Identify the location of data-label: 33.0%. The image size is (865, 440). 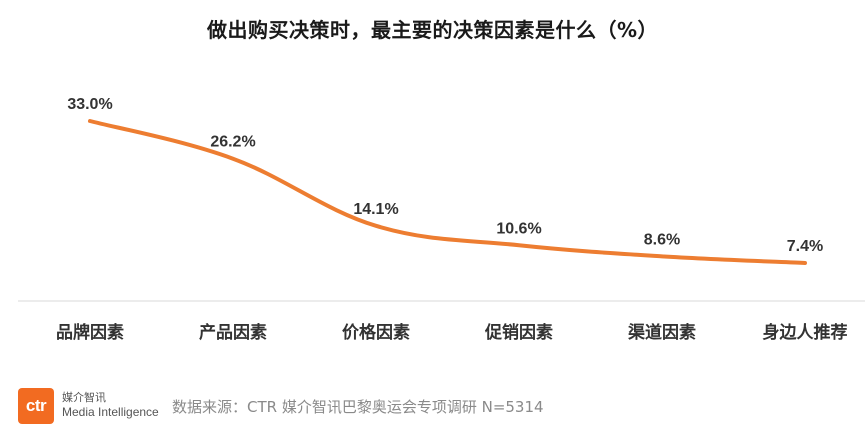
(89, 104).